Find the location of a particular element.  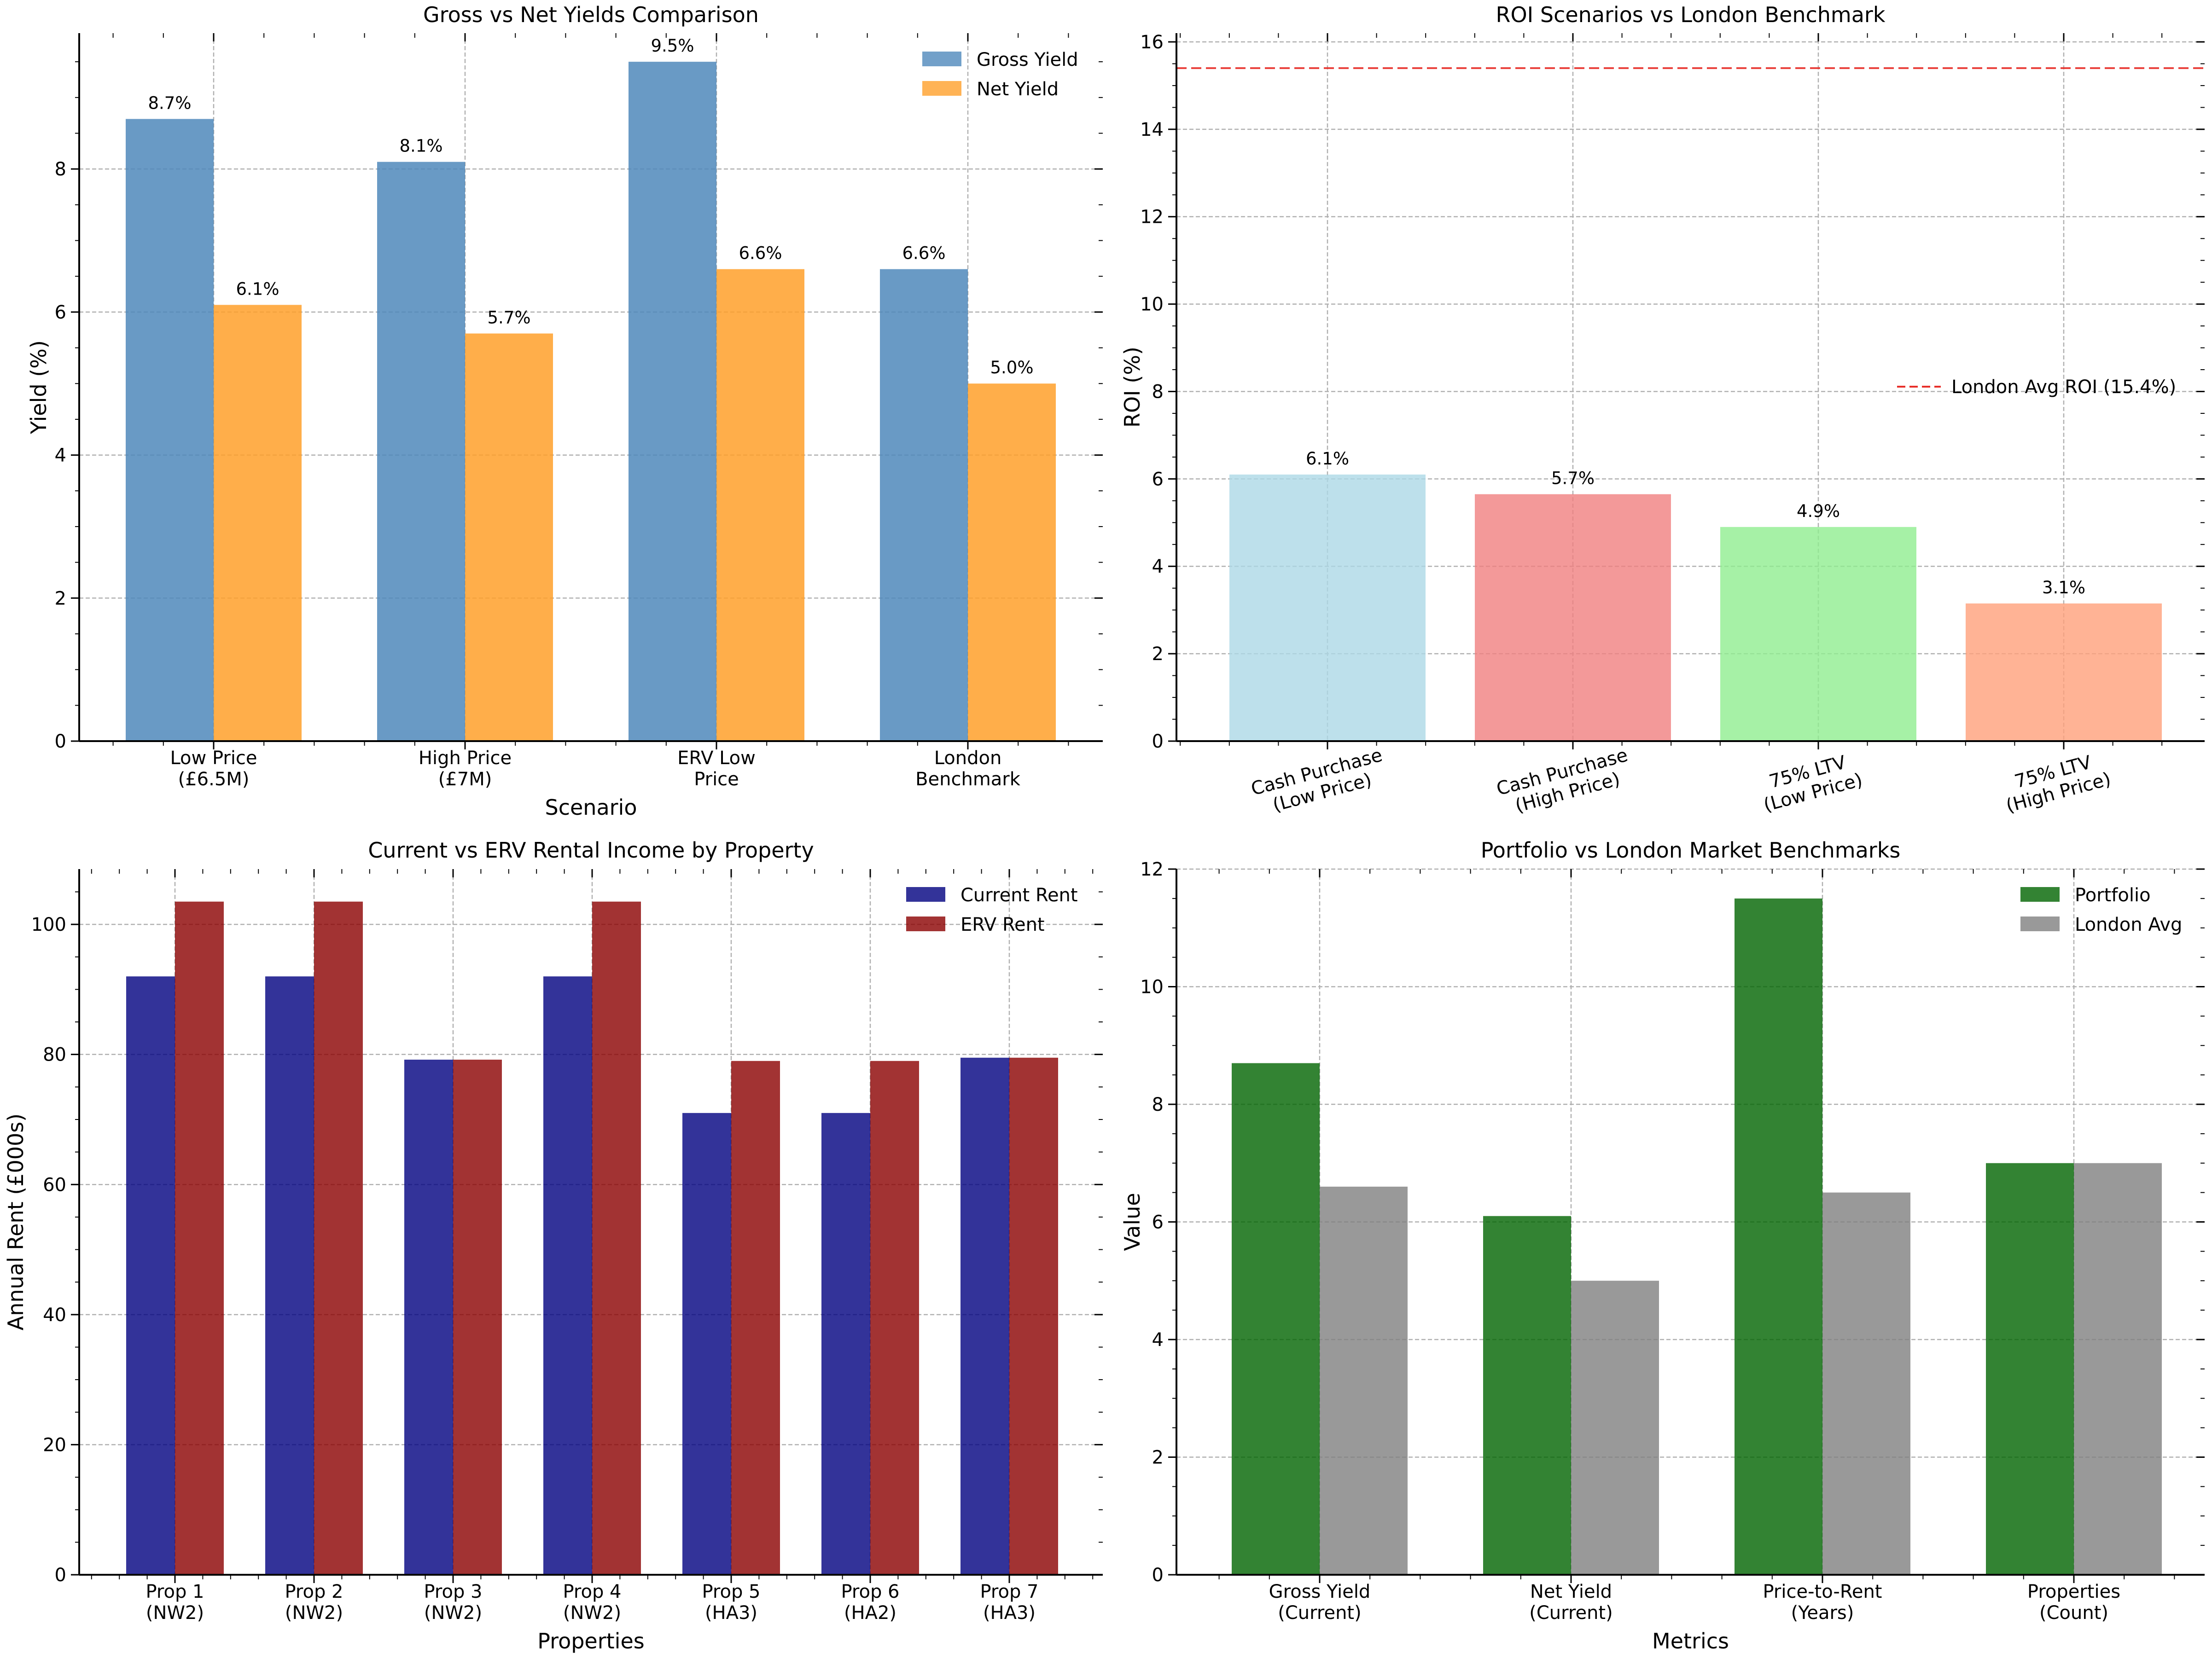

y-tick-label: 100 is located at coordinates (49, 924).